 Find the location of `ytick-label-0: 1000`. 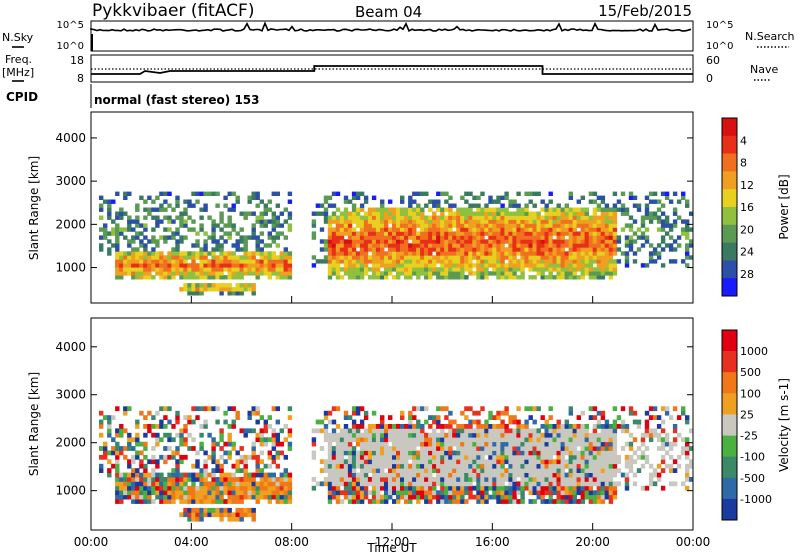

ytick-label-0: 1000 is located at coordinates (70, 491).